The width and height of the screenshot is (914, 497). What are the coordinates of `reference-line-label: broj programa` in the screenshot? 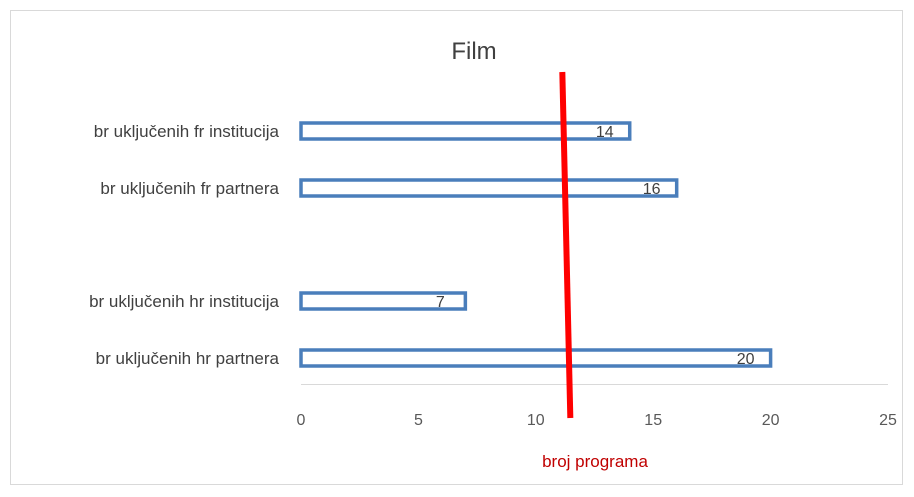 It's located at (595, 461).